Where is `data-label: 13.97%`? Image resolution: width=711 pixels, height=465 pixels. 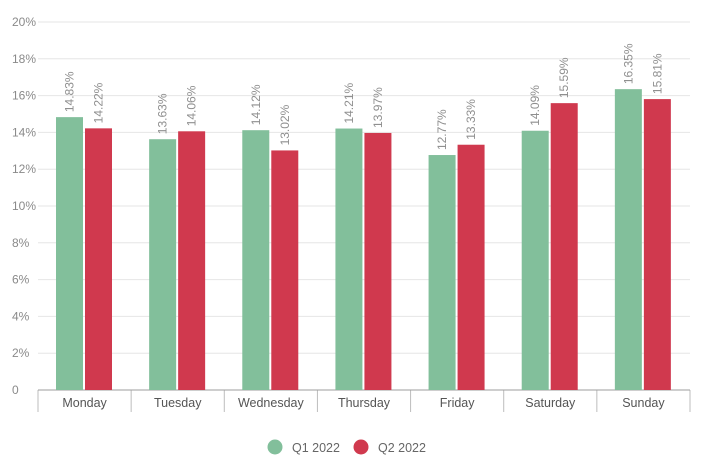 data-label: 13.97% is located at coordinates (378, 107).